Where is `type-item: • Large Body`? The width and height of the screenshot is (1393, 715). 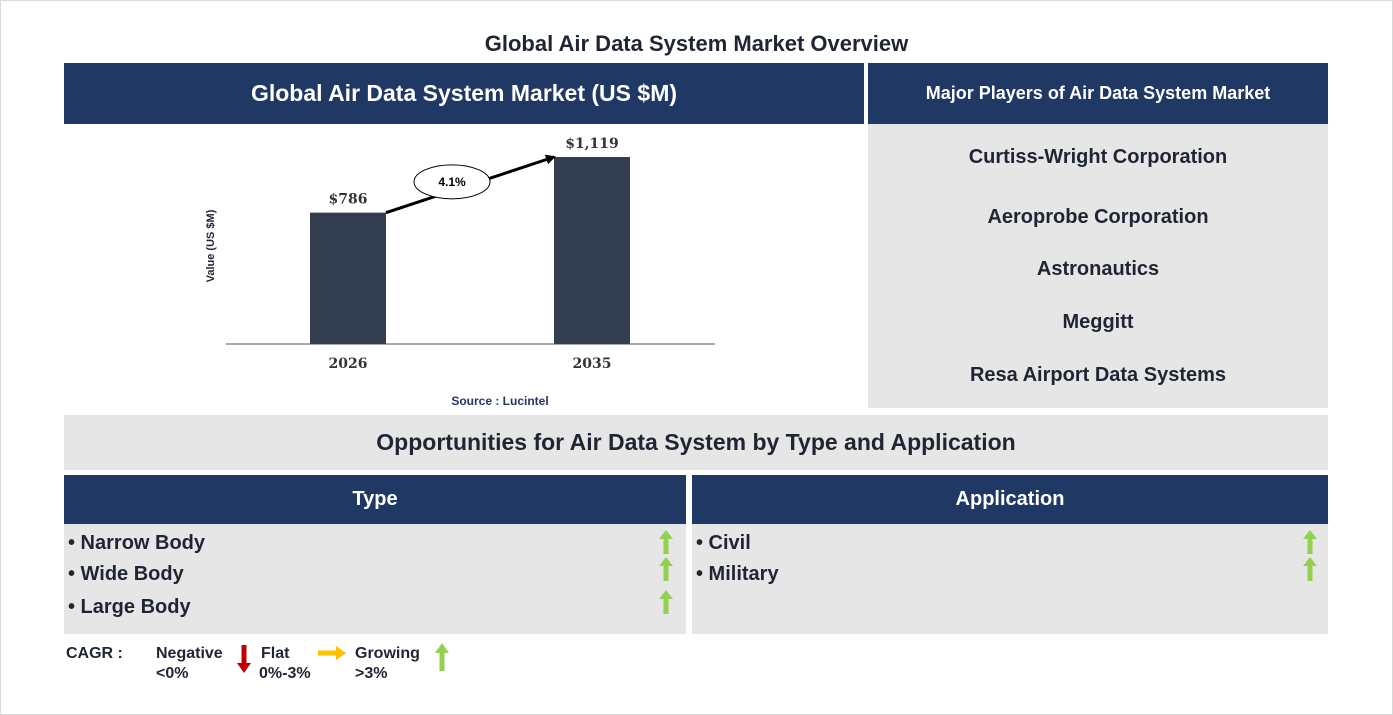
type-item: • Large Body is located at coordinates (129, 607).